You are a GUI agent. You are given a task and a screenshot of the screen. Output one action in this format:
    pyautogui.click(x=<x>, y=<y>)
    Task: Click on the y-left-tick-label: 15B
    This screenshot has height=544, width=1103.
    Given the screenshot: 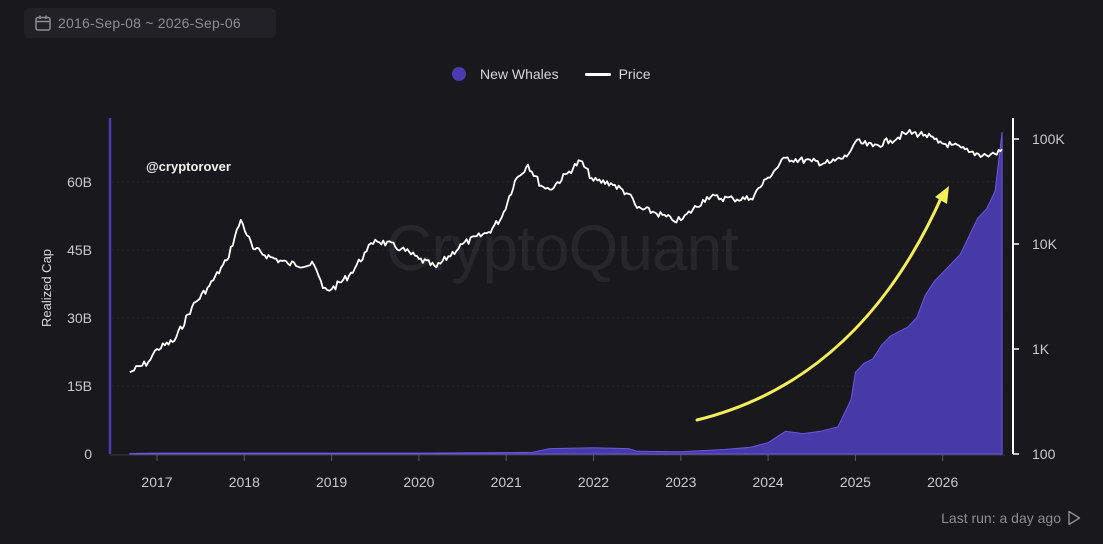 What is the action you would take?
    pyautogui.click(x=79, y=386)
    